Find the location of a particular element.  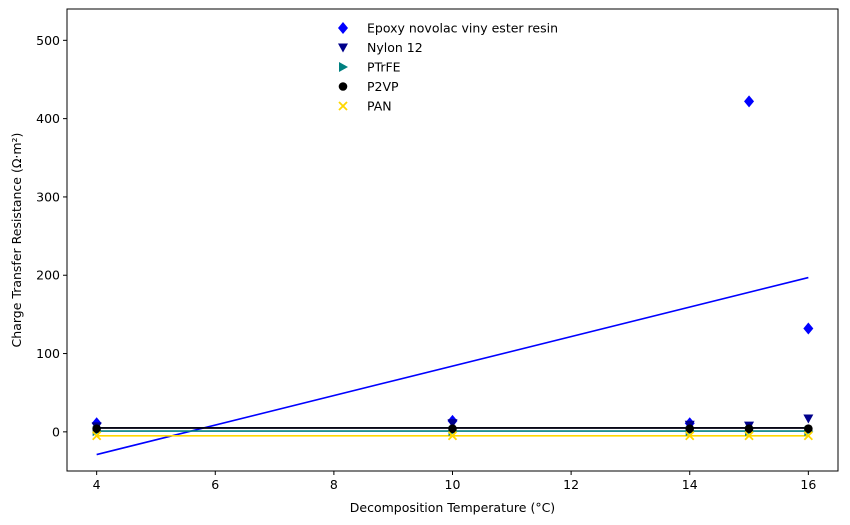

y-tick-label: 500 is located at coordinates (48, 40).